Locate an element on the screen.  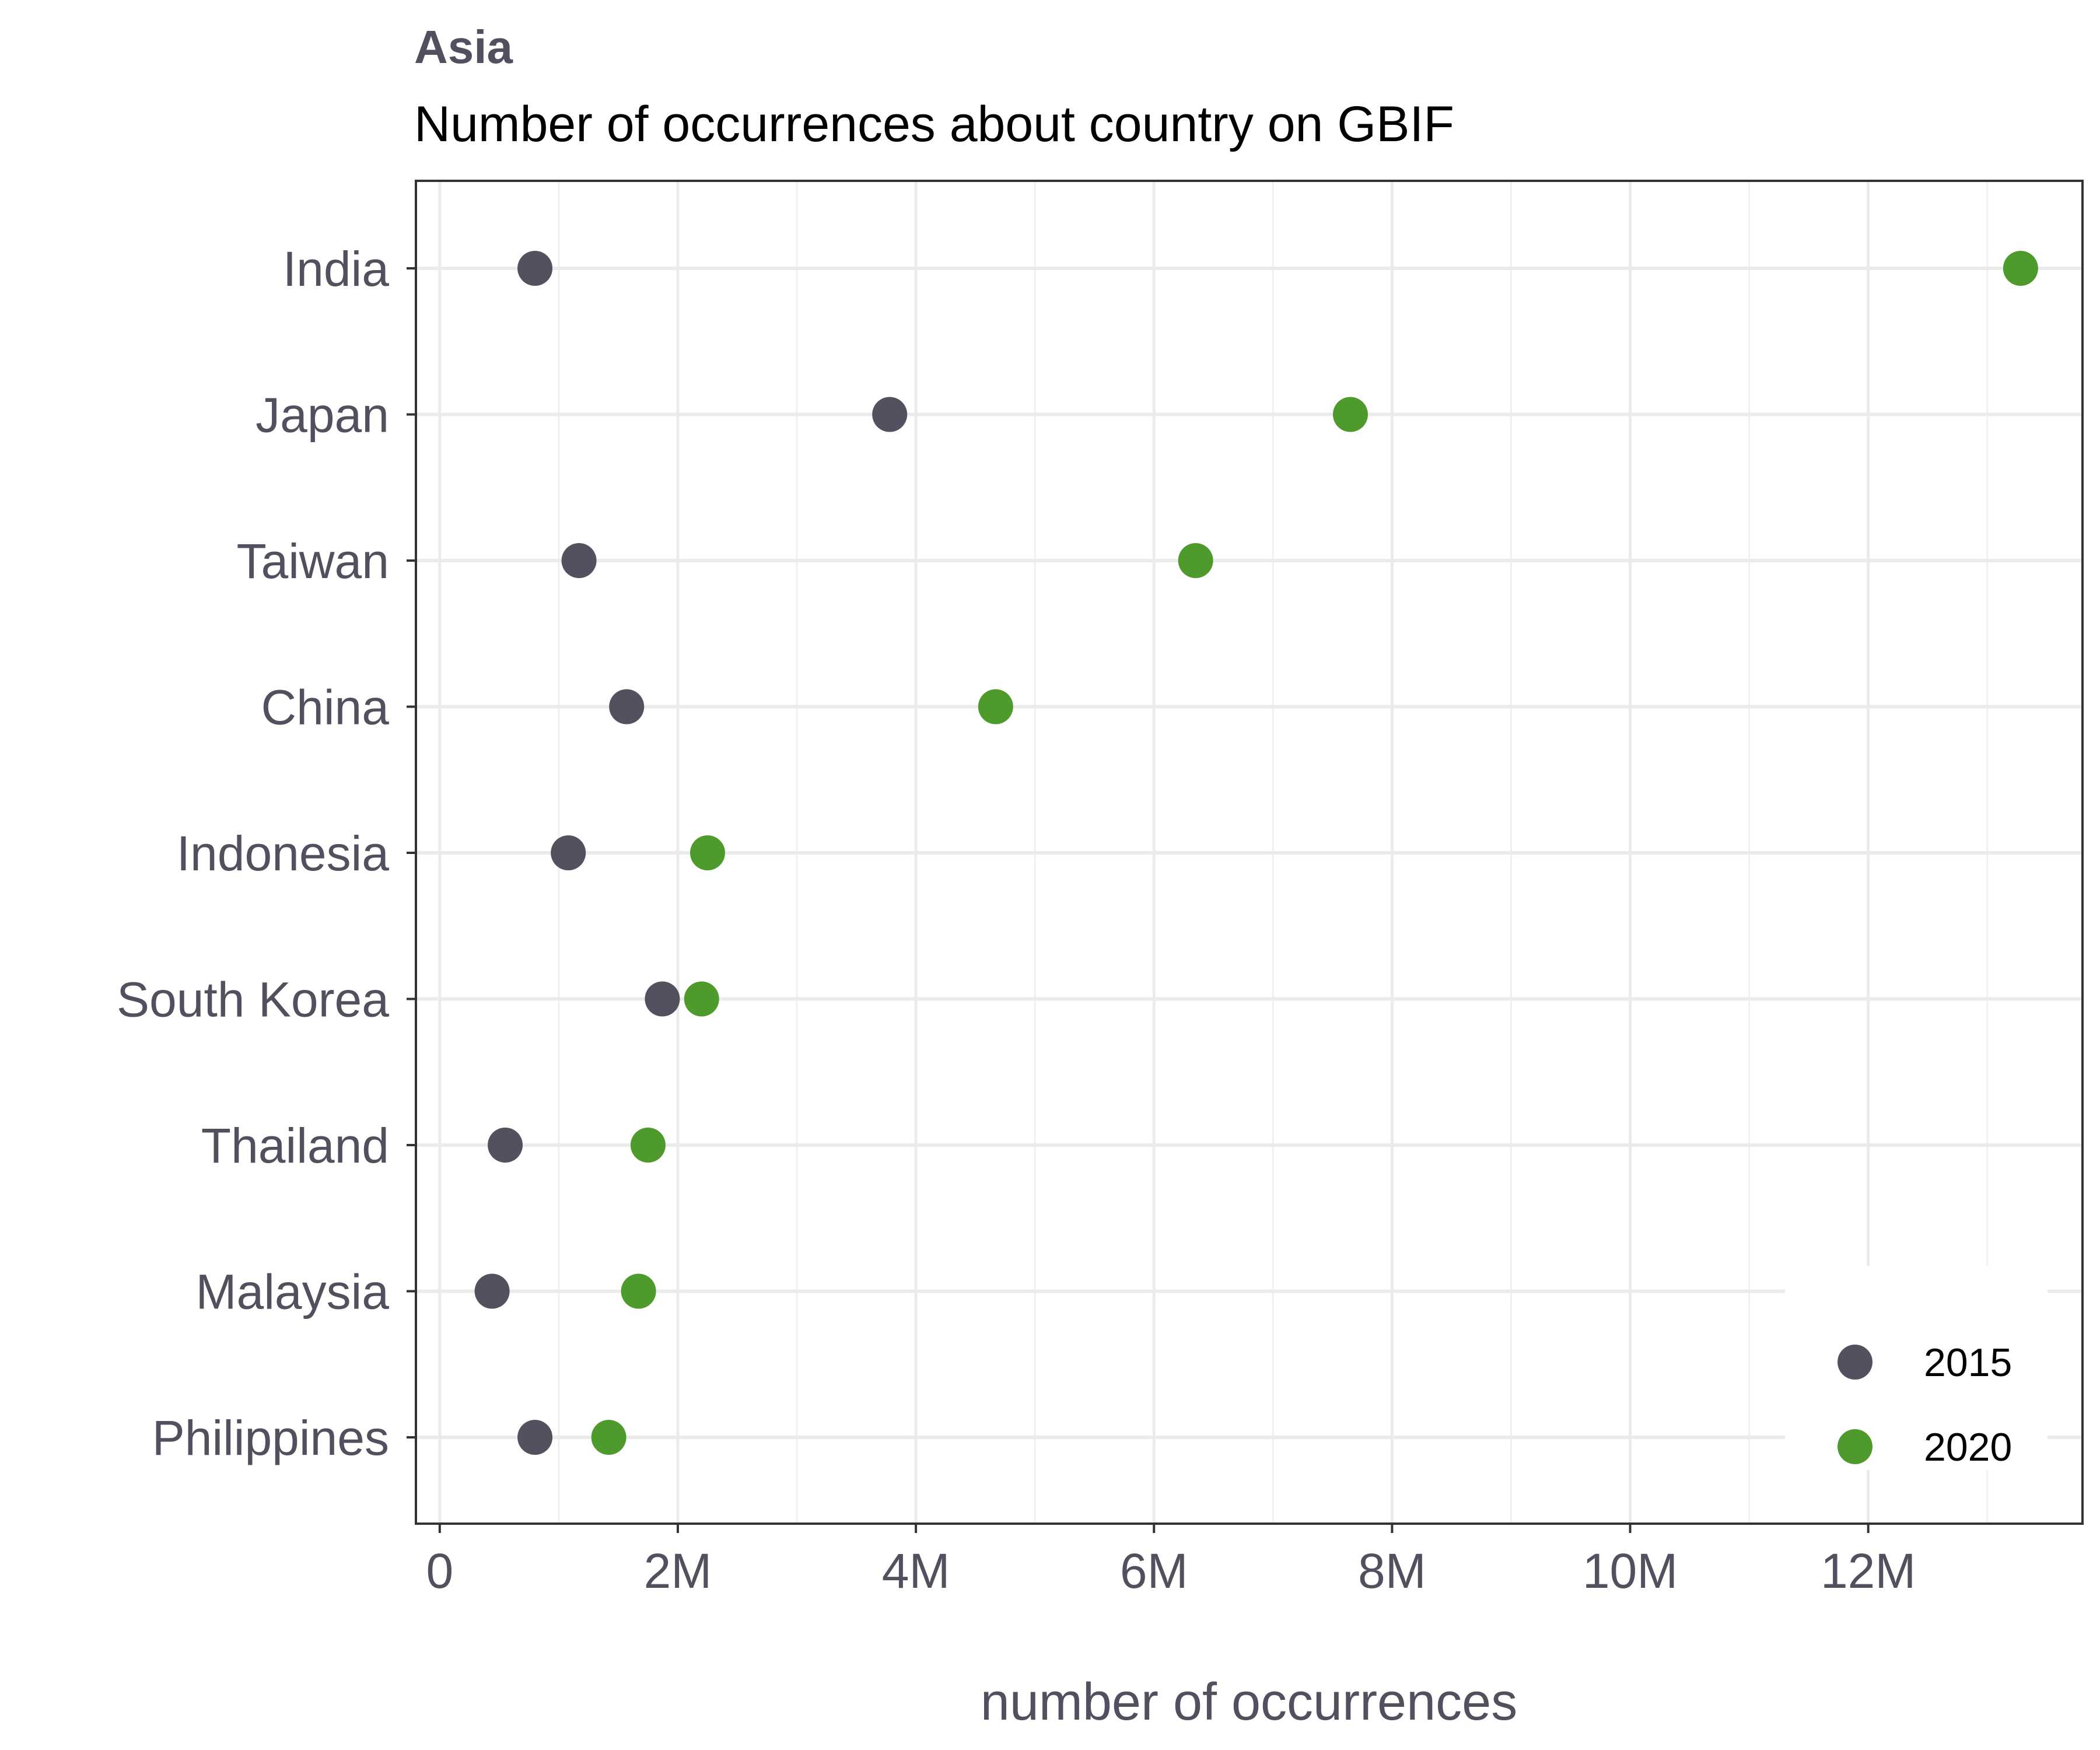
x-tick-label: 4M is located at coordinates (916, 1571).